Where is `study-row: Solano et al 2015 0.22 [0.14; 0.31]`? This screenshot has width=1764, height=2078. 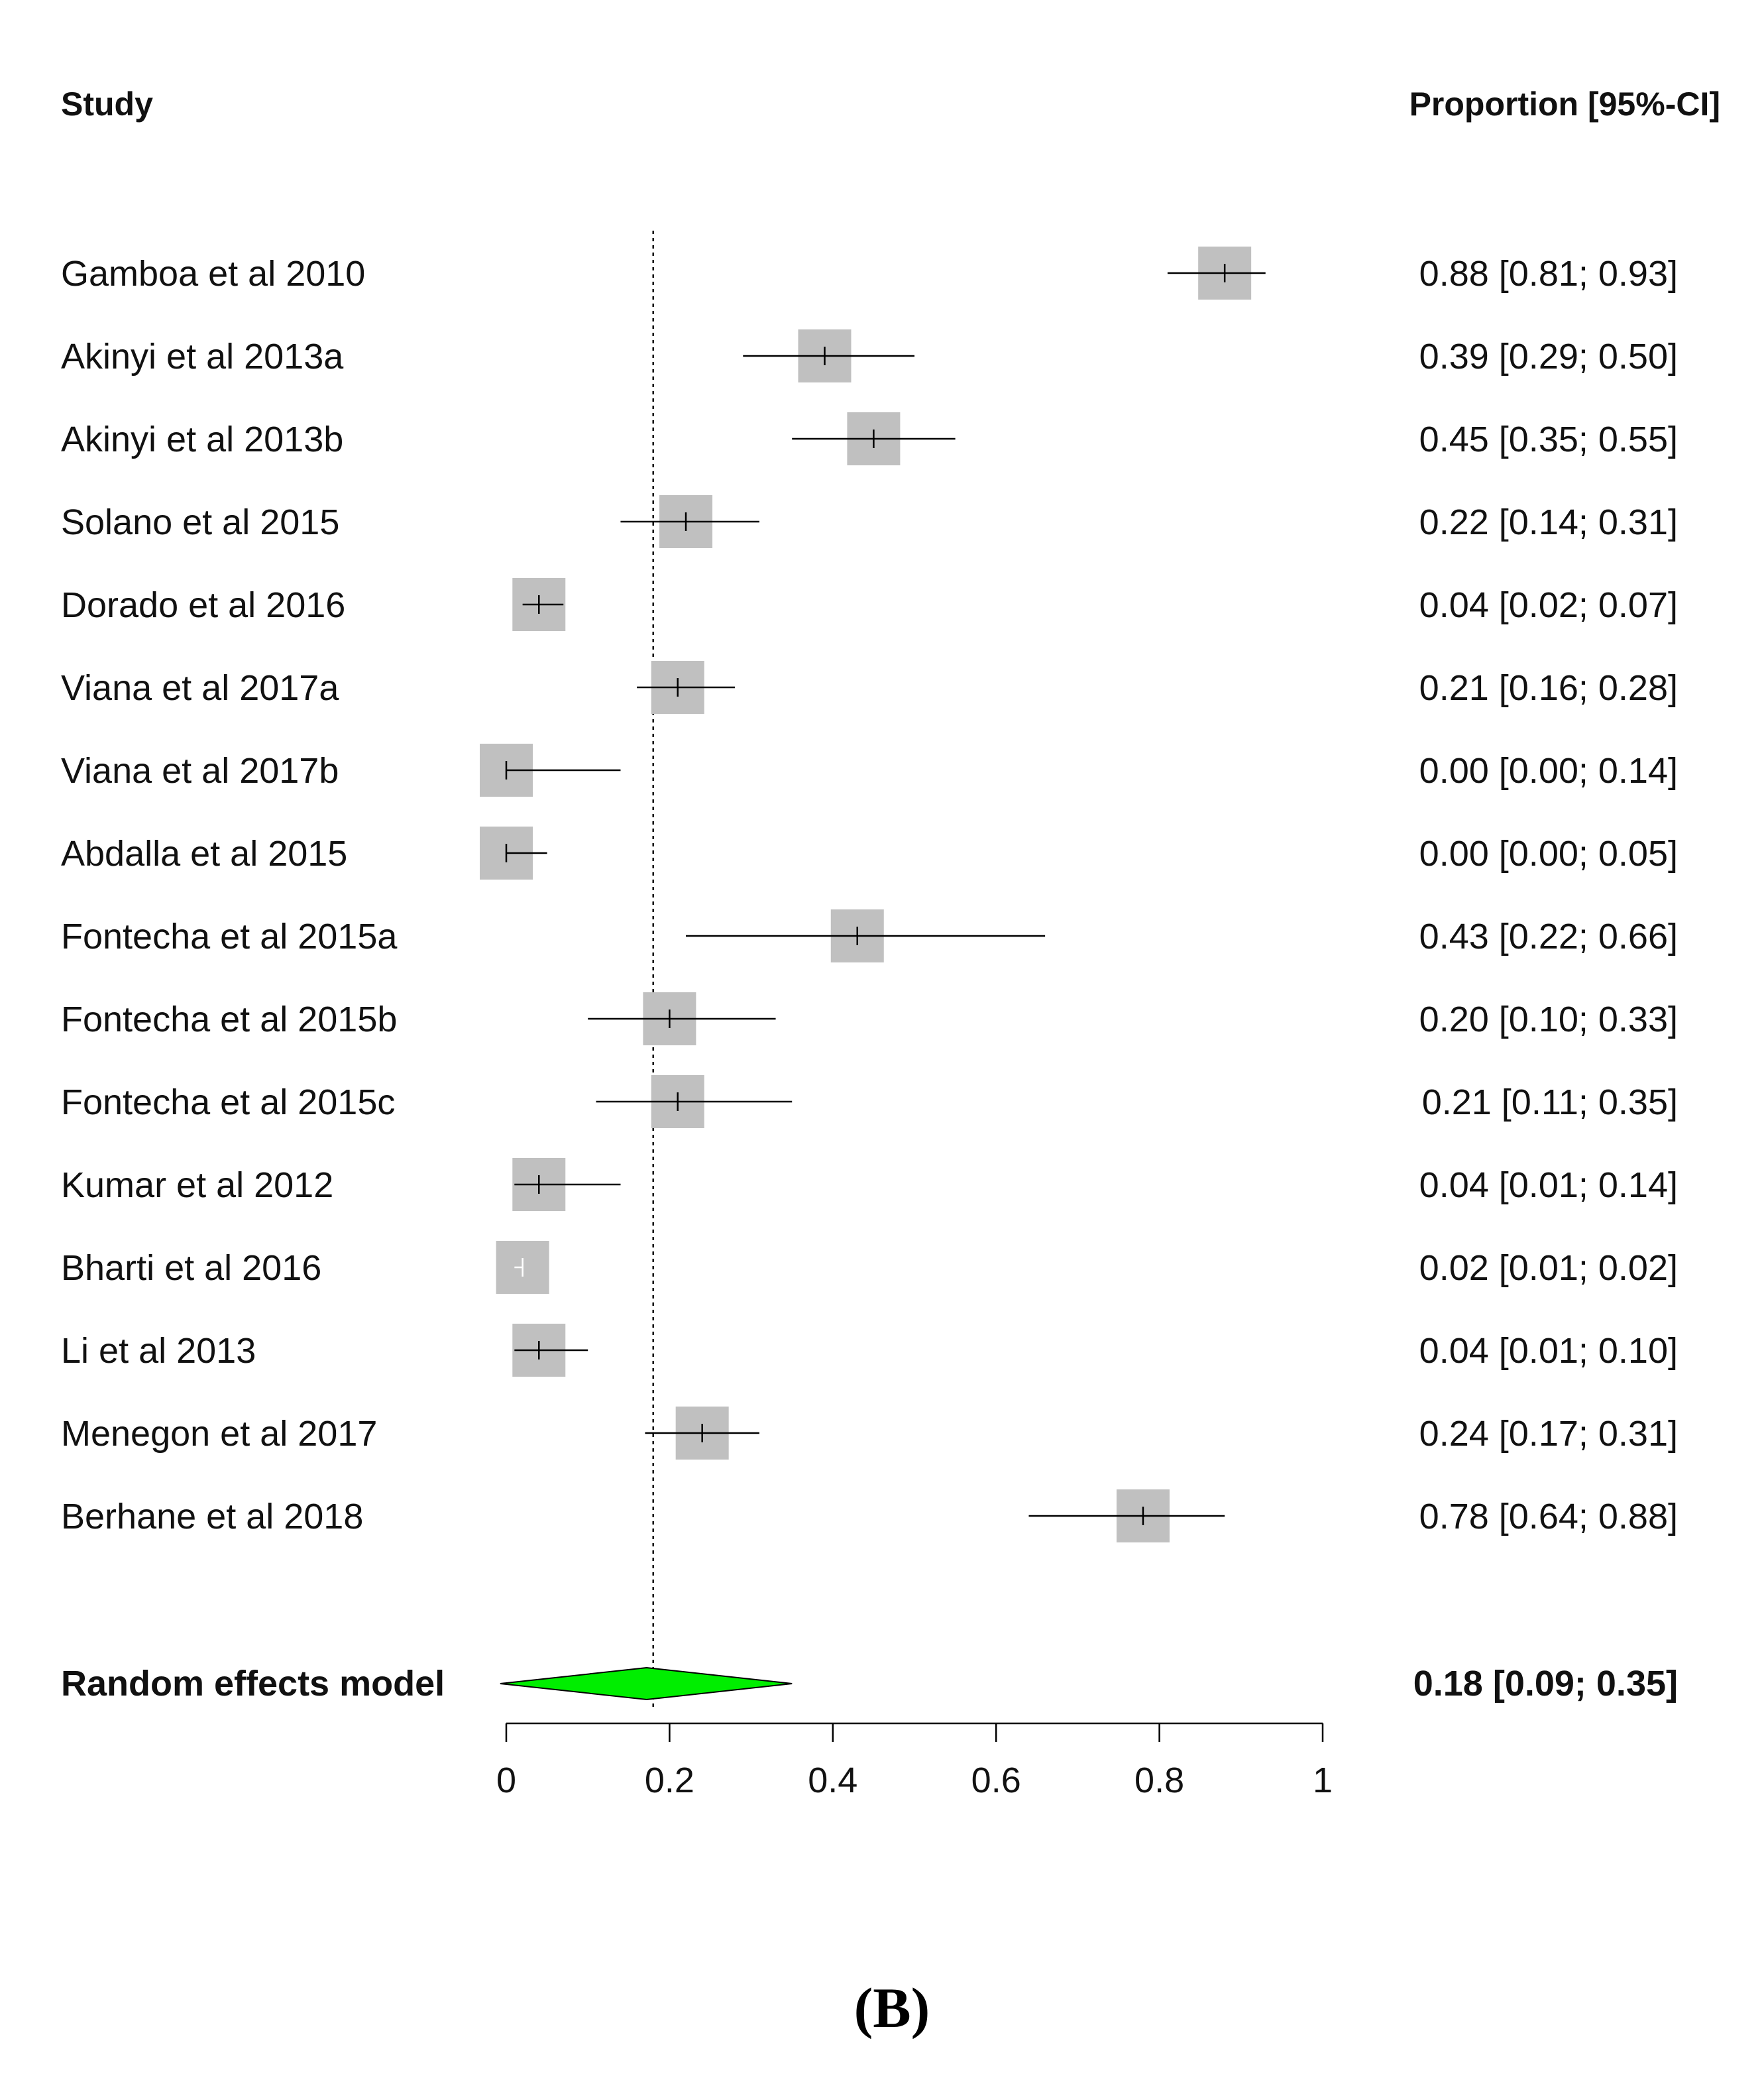
study-row: Solano et al 2015 0.22 [0.14; 0.31] is located at coordinates (869, 522).